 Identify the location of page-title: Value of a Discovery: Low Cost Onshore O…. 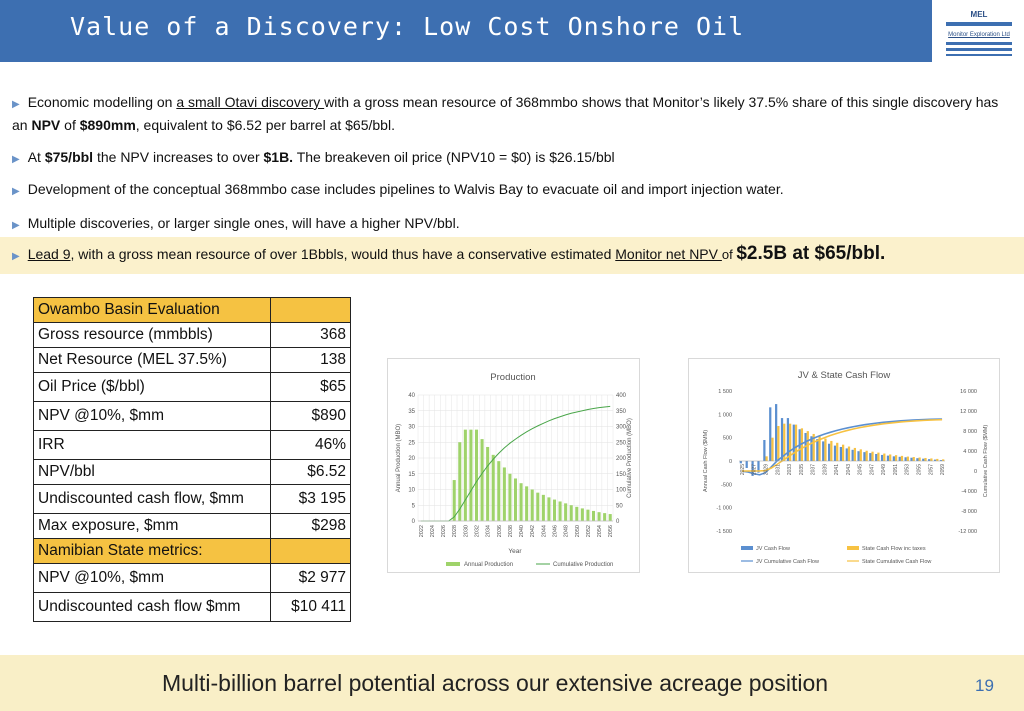
(407, 26).